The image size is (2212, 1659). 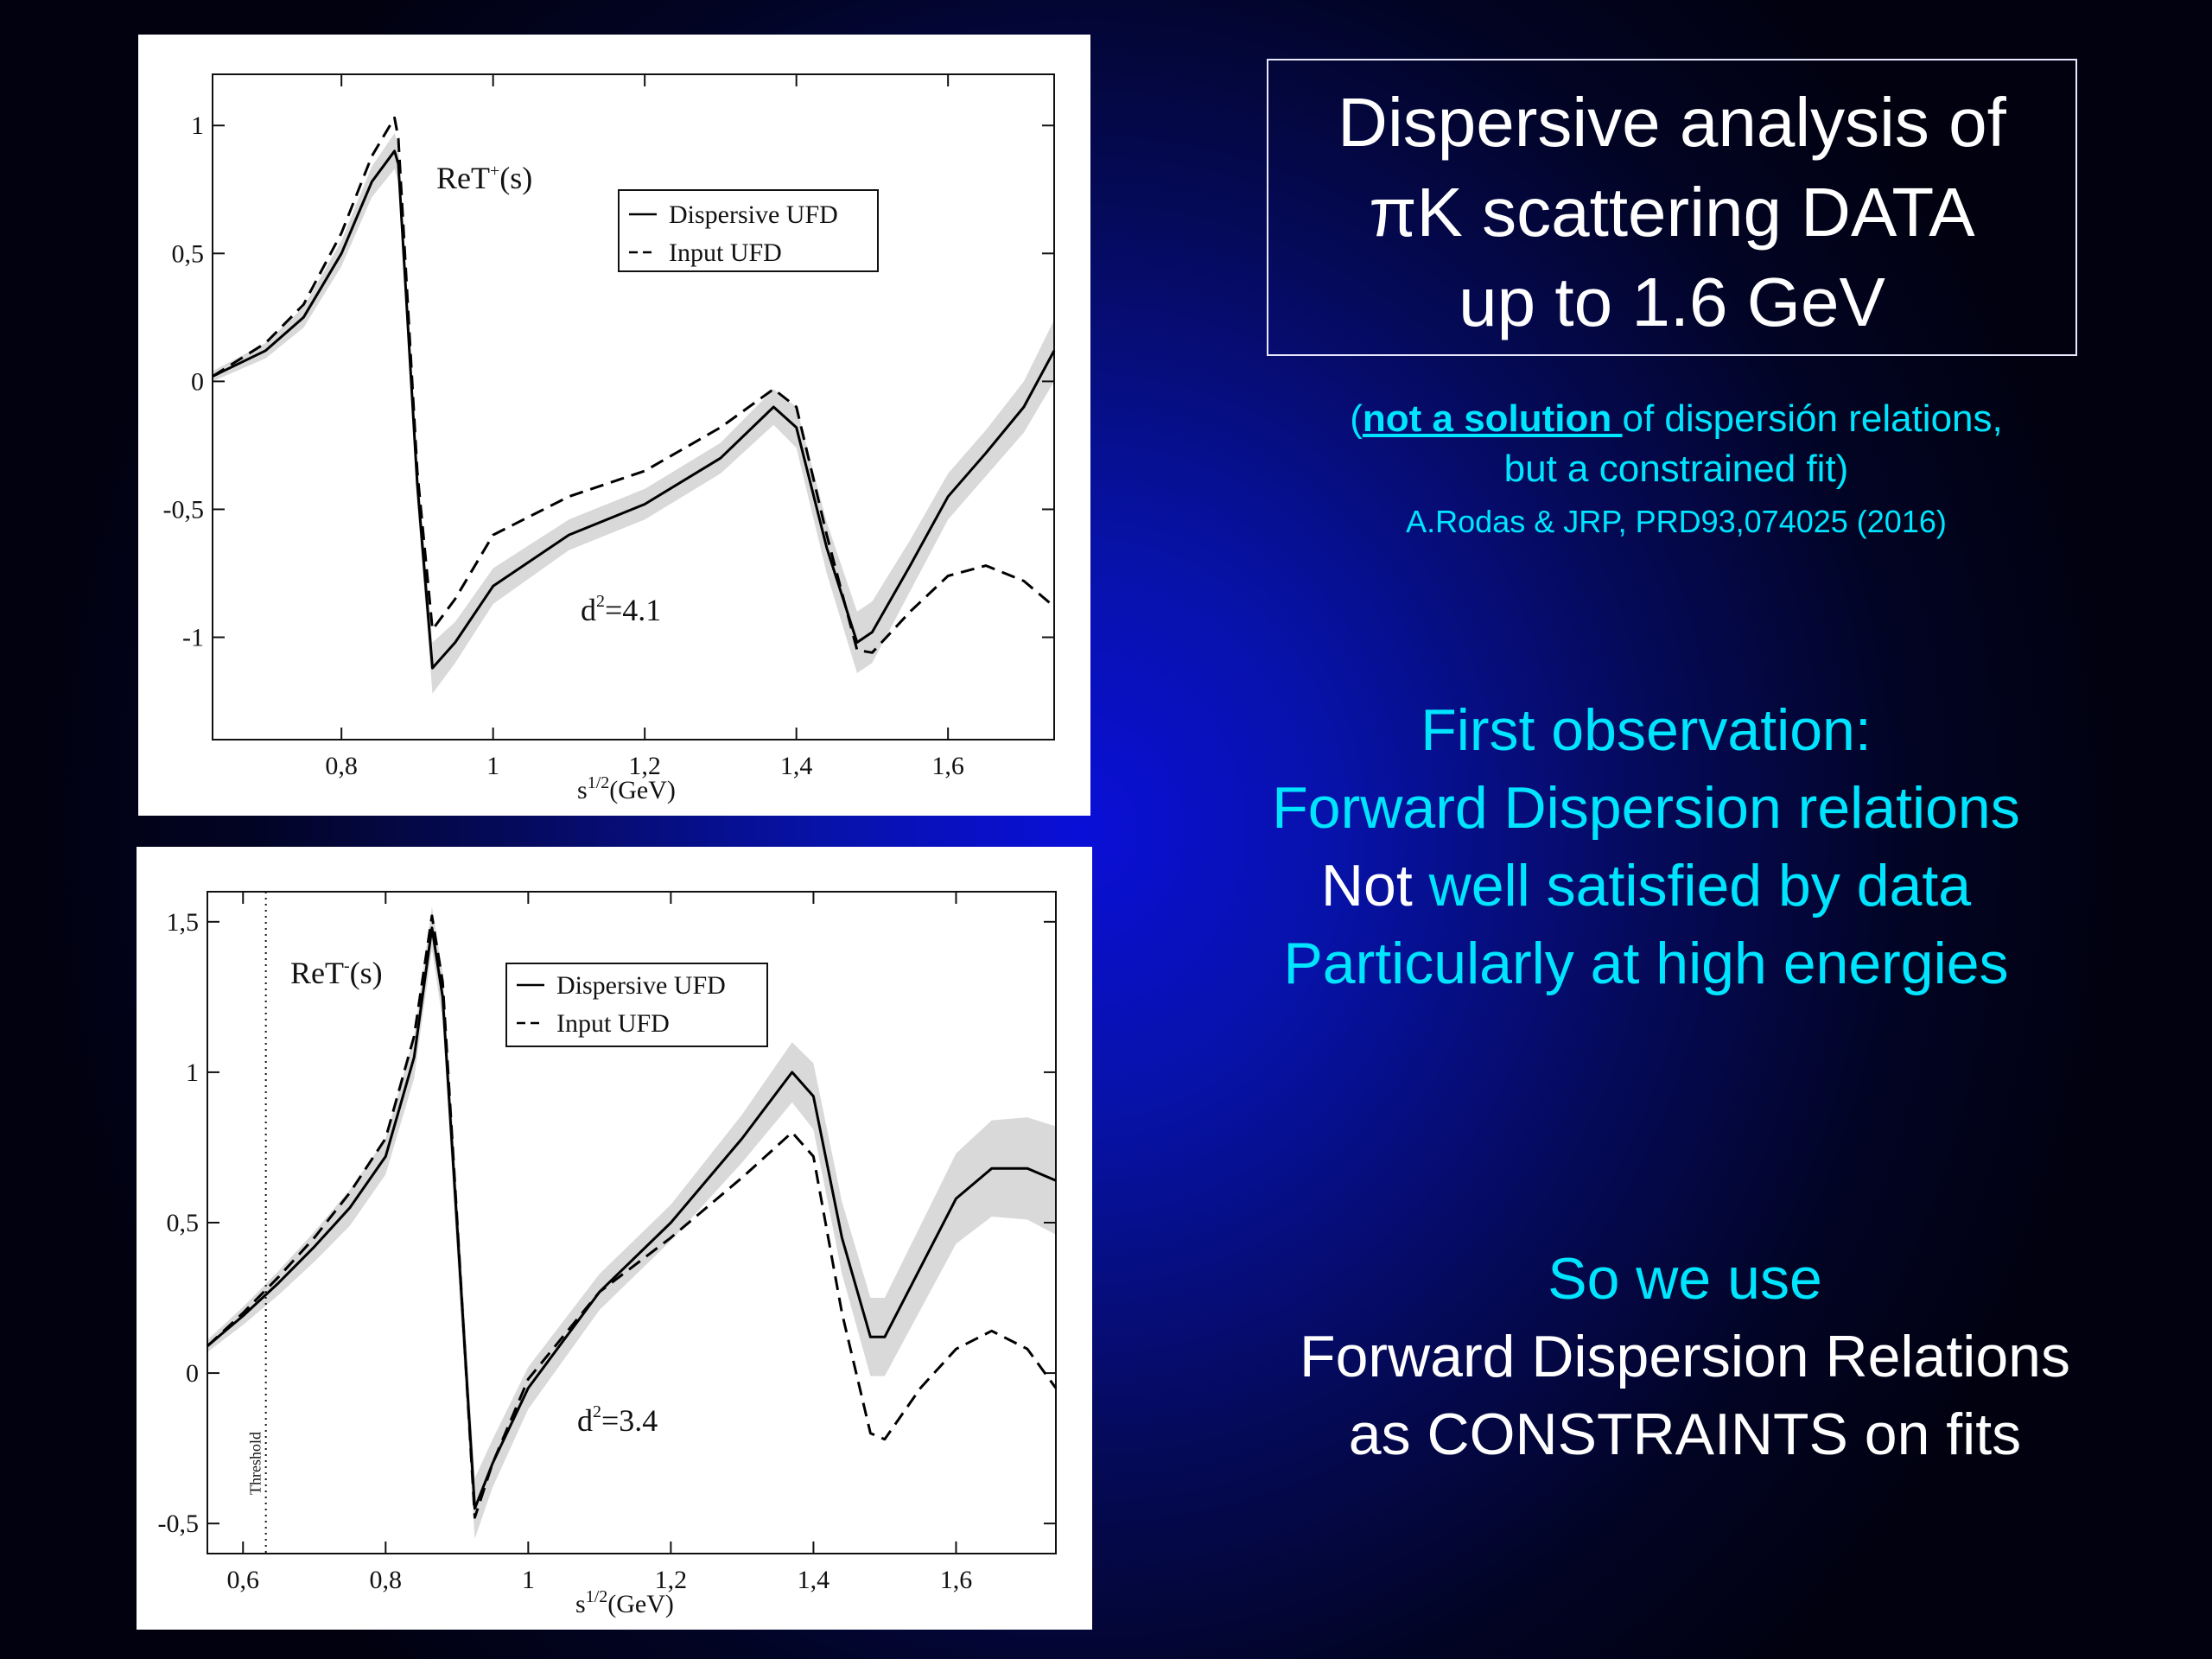 I want to click on observation-line-4: Particularly at high energies, so click(x=1646, y=963).